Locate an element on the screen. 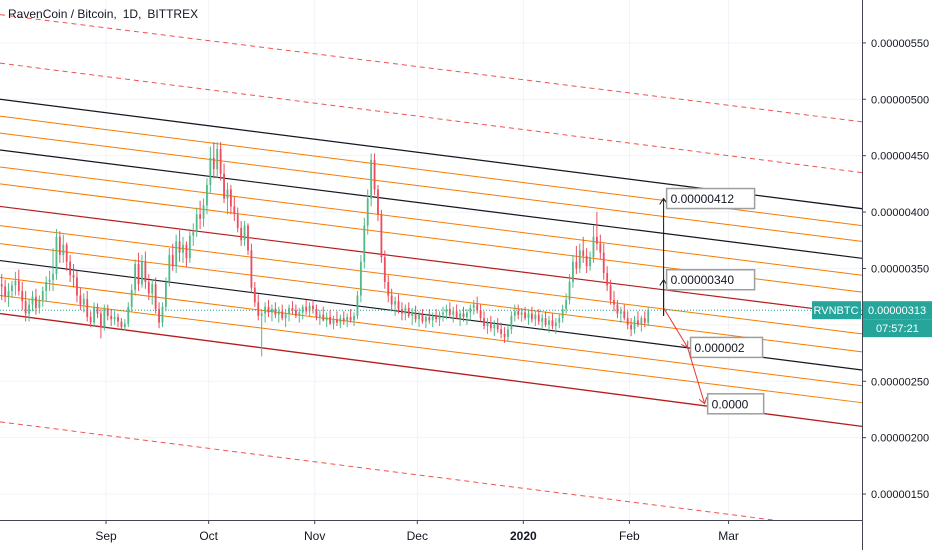  price-tag-symbol: RVNBTC is located at coordinates (835, 311).